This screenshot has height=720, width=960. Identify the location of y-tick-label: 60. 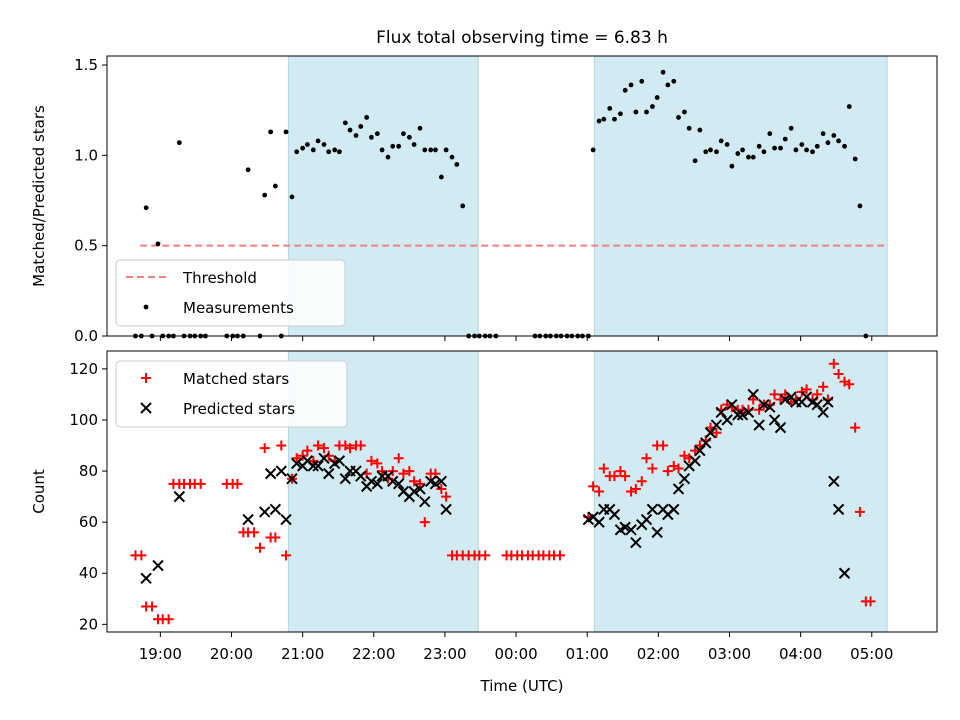
(88, 522).